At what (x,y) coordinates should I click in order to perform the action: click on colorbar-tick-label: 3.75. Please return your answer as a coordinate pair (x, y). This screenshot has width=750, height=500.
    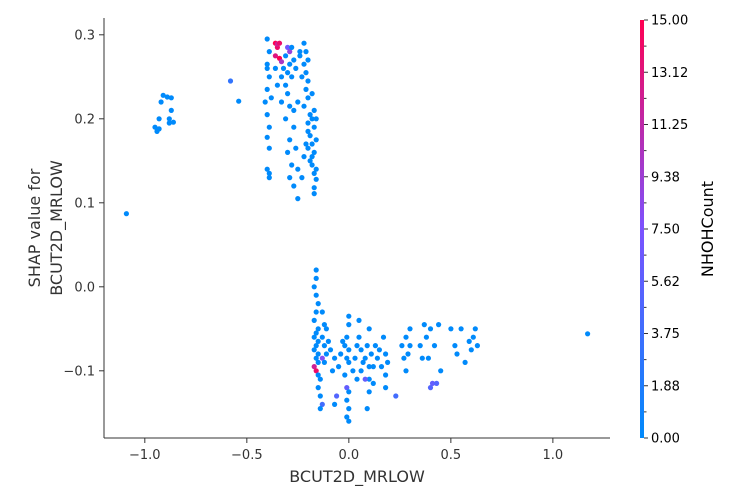
    Looking at the image, I should click on (665, 334).